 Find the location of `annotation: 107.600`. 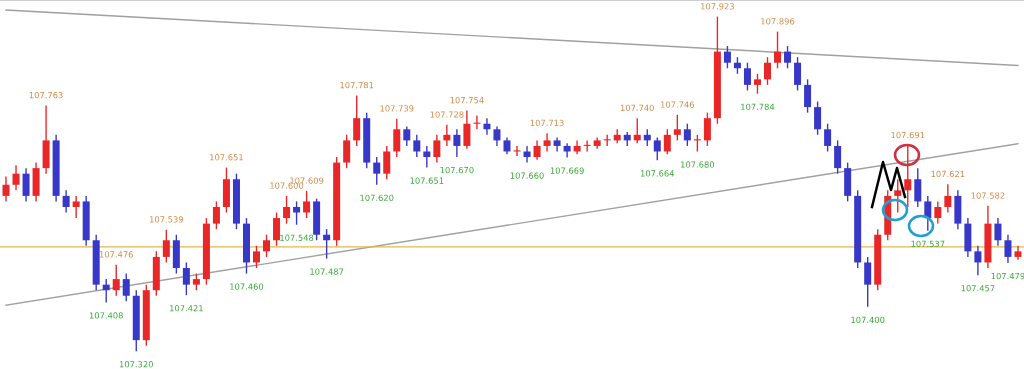

annotation: 107.600 is located at coordinates (287, 185).